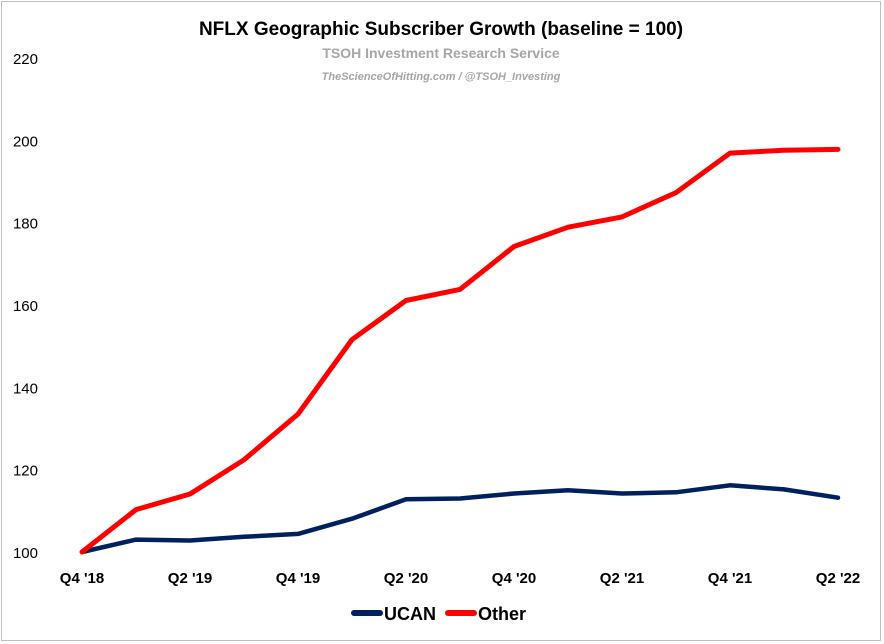  I want to click on x-tick-label: Q4 '21, so click(730, 578).